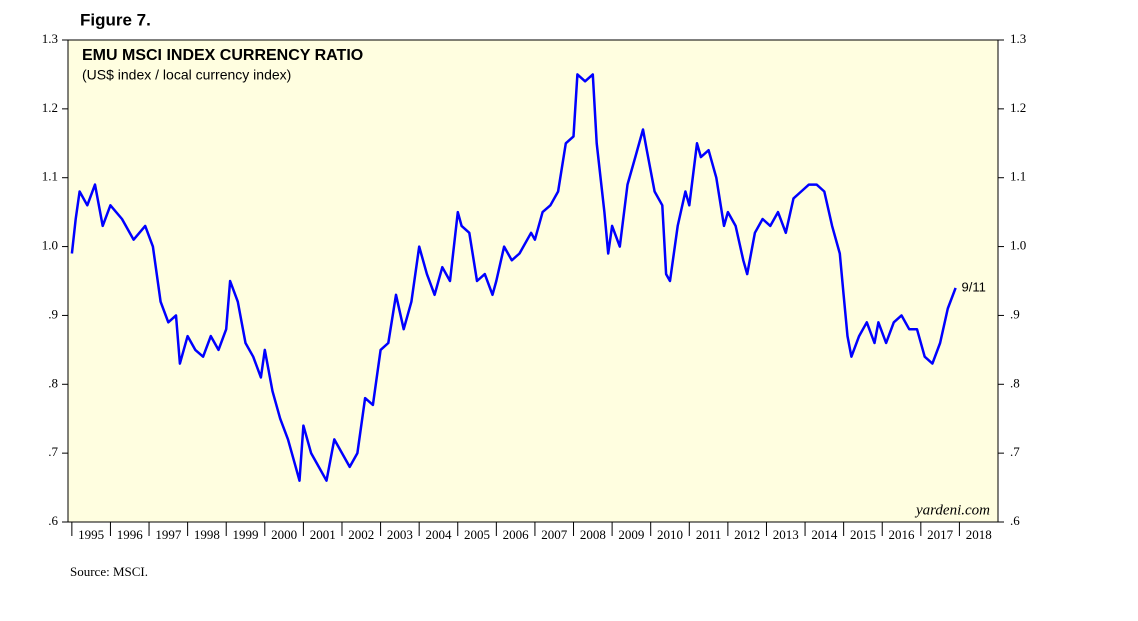 The height and width of the screenshot is (621, 1138). What do you see at coordinates (631, 534) in the screenshot?
I see `x-tick-label: 2009` at bounding box center [631, 534].